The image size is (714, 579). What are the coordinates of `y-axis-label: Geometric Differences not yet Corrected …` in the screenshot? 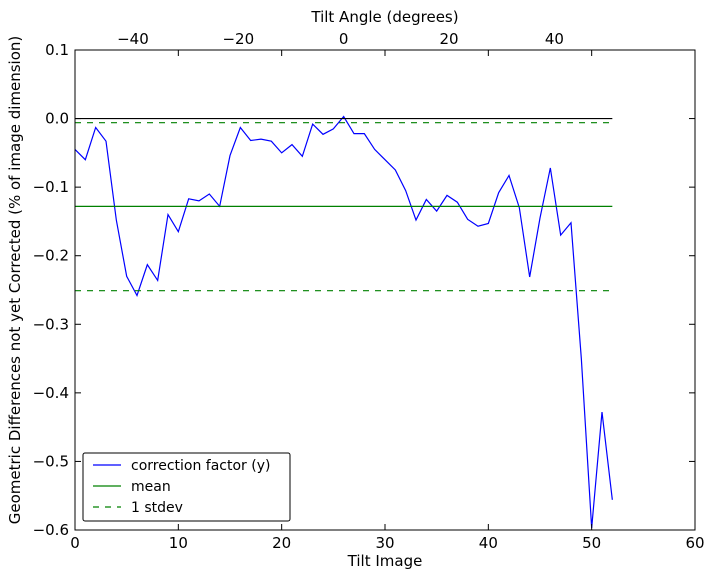 It's located at (15, 280).